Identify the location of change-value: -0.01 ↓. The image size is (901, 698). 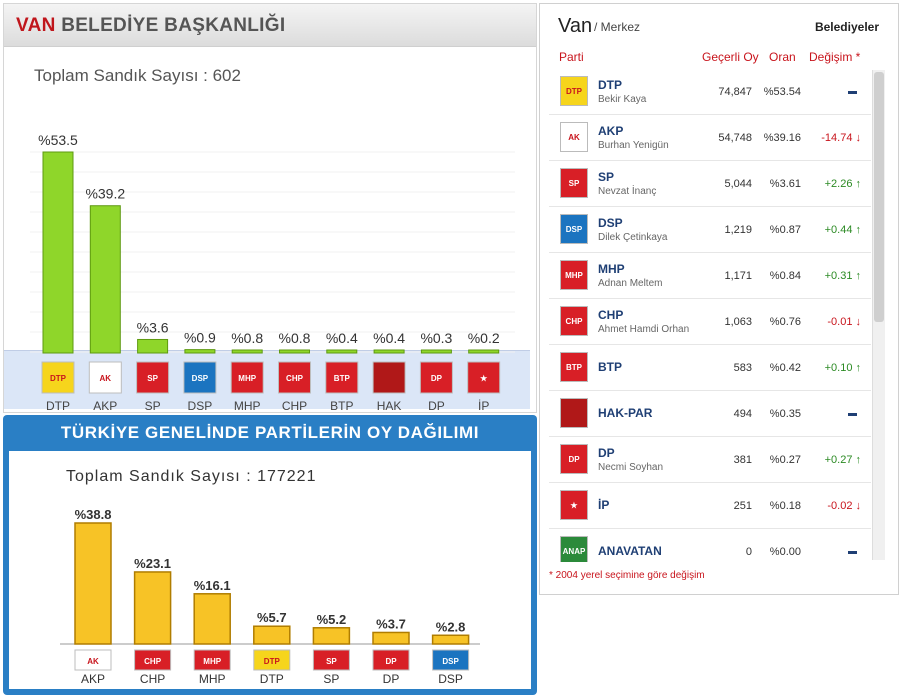
(844, 322).